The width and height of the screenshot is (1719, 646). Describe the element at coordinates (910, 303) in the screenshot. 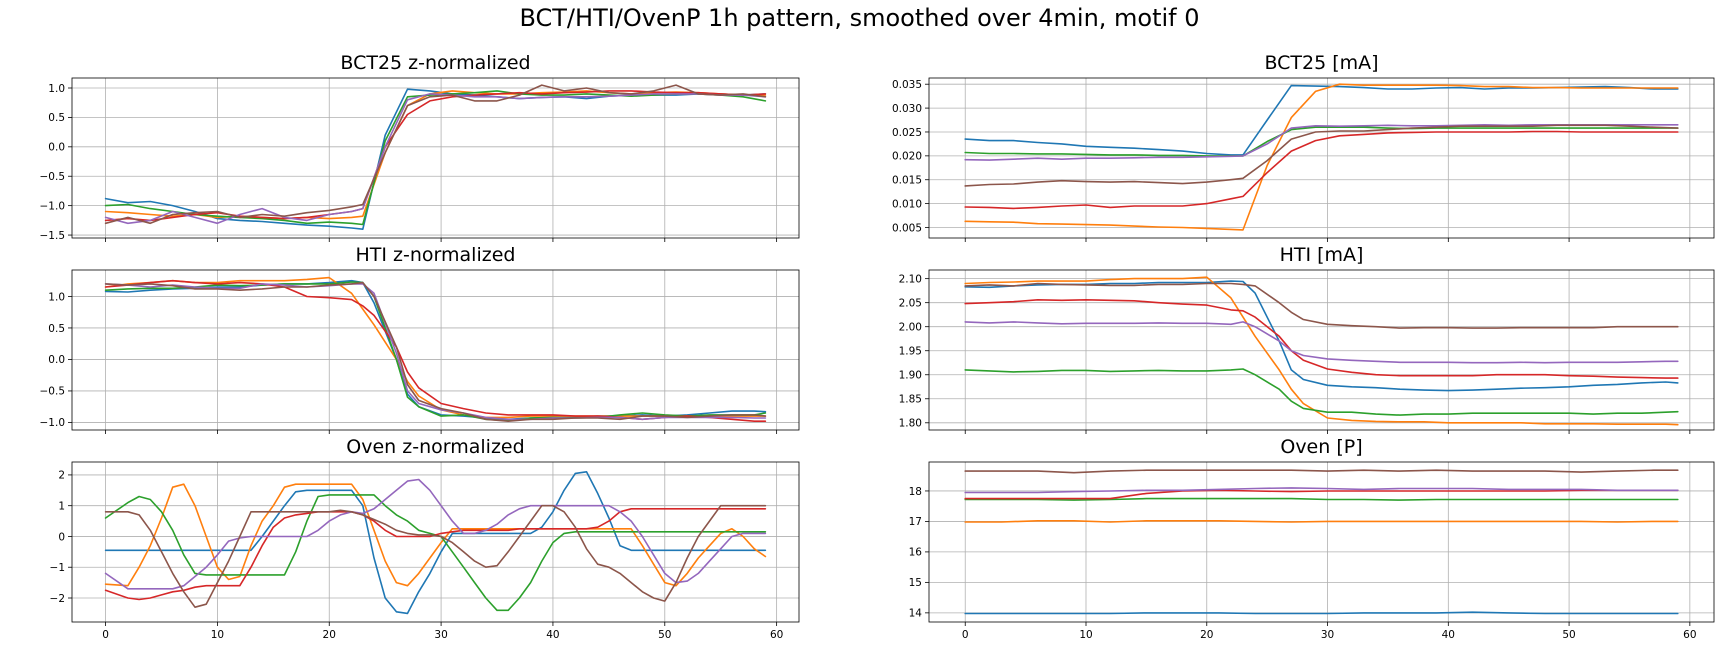

I see `y-tick-label: 2.05` at that location.